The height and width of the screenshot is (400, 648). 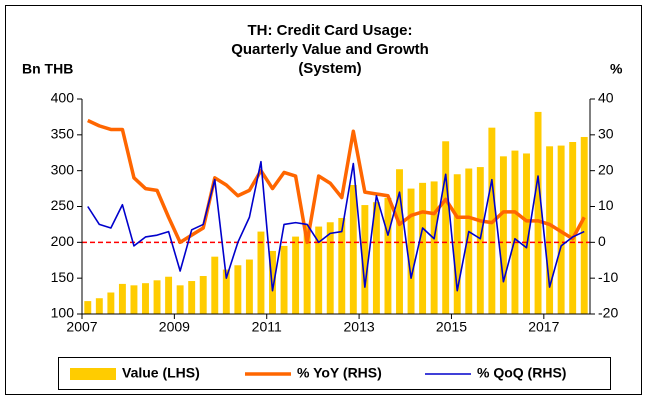 I want to click on chart-title: (System), so click(x=329, y=68).